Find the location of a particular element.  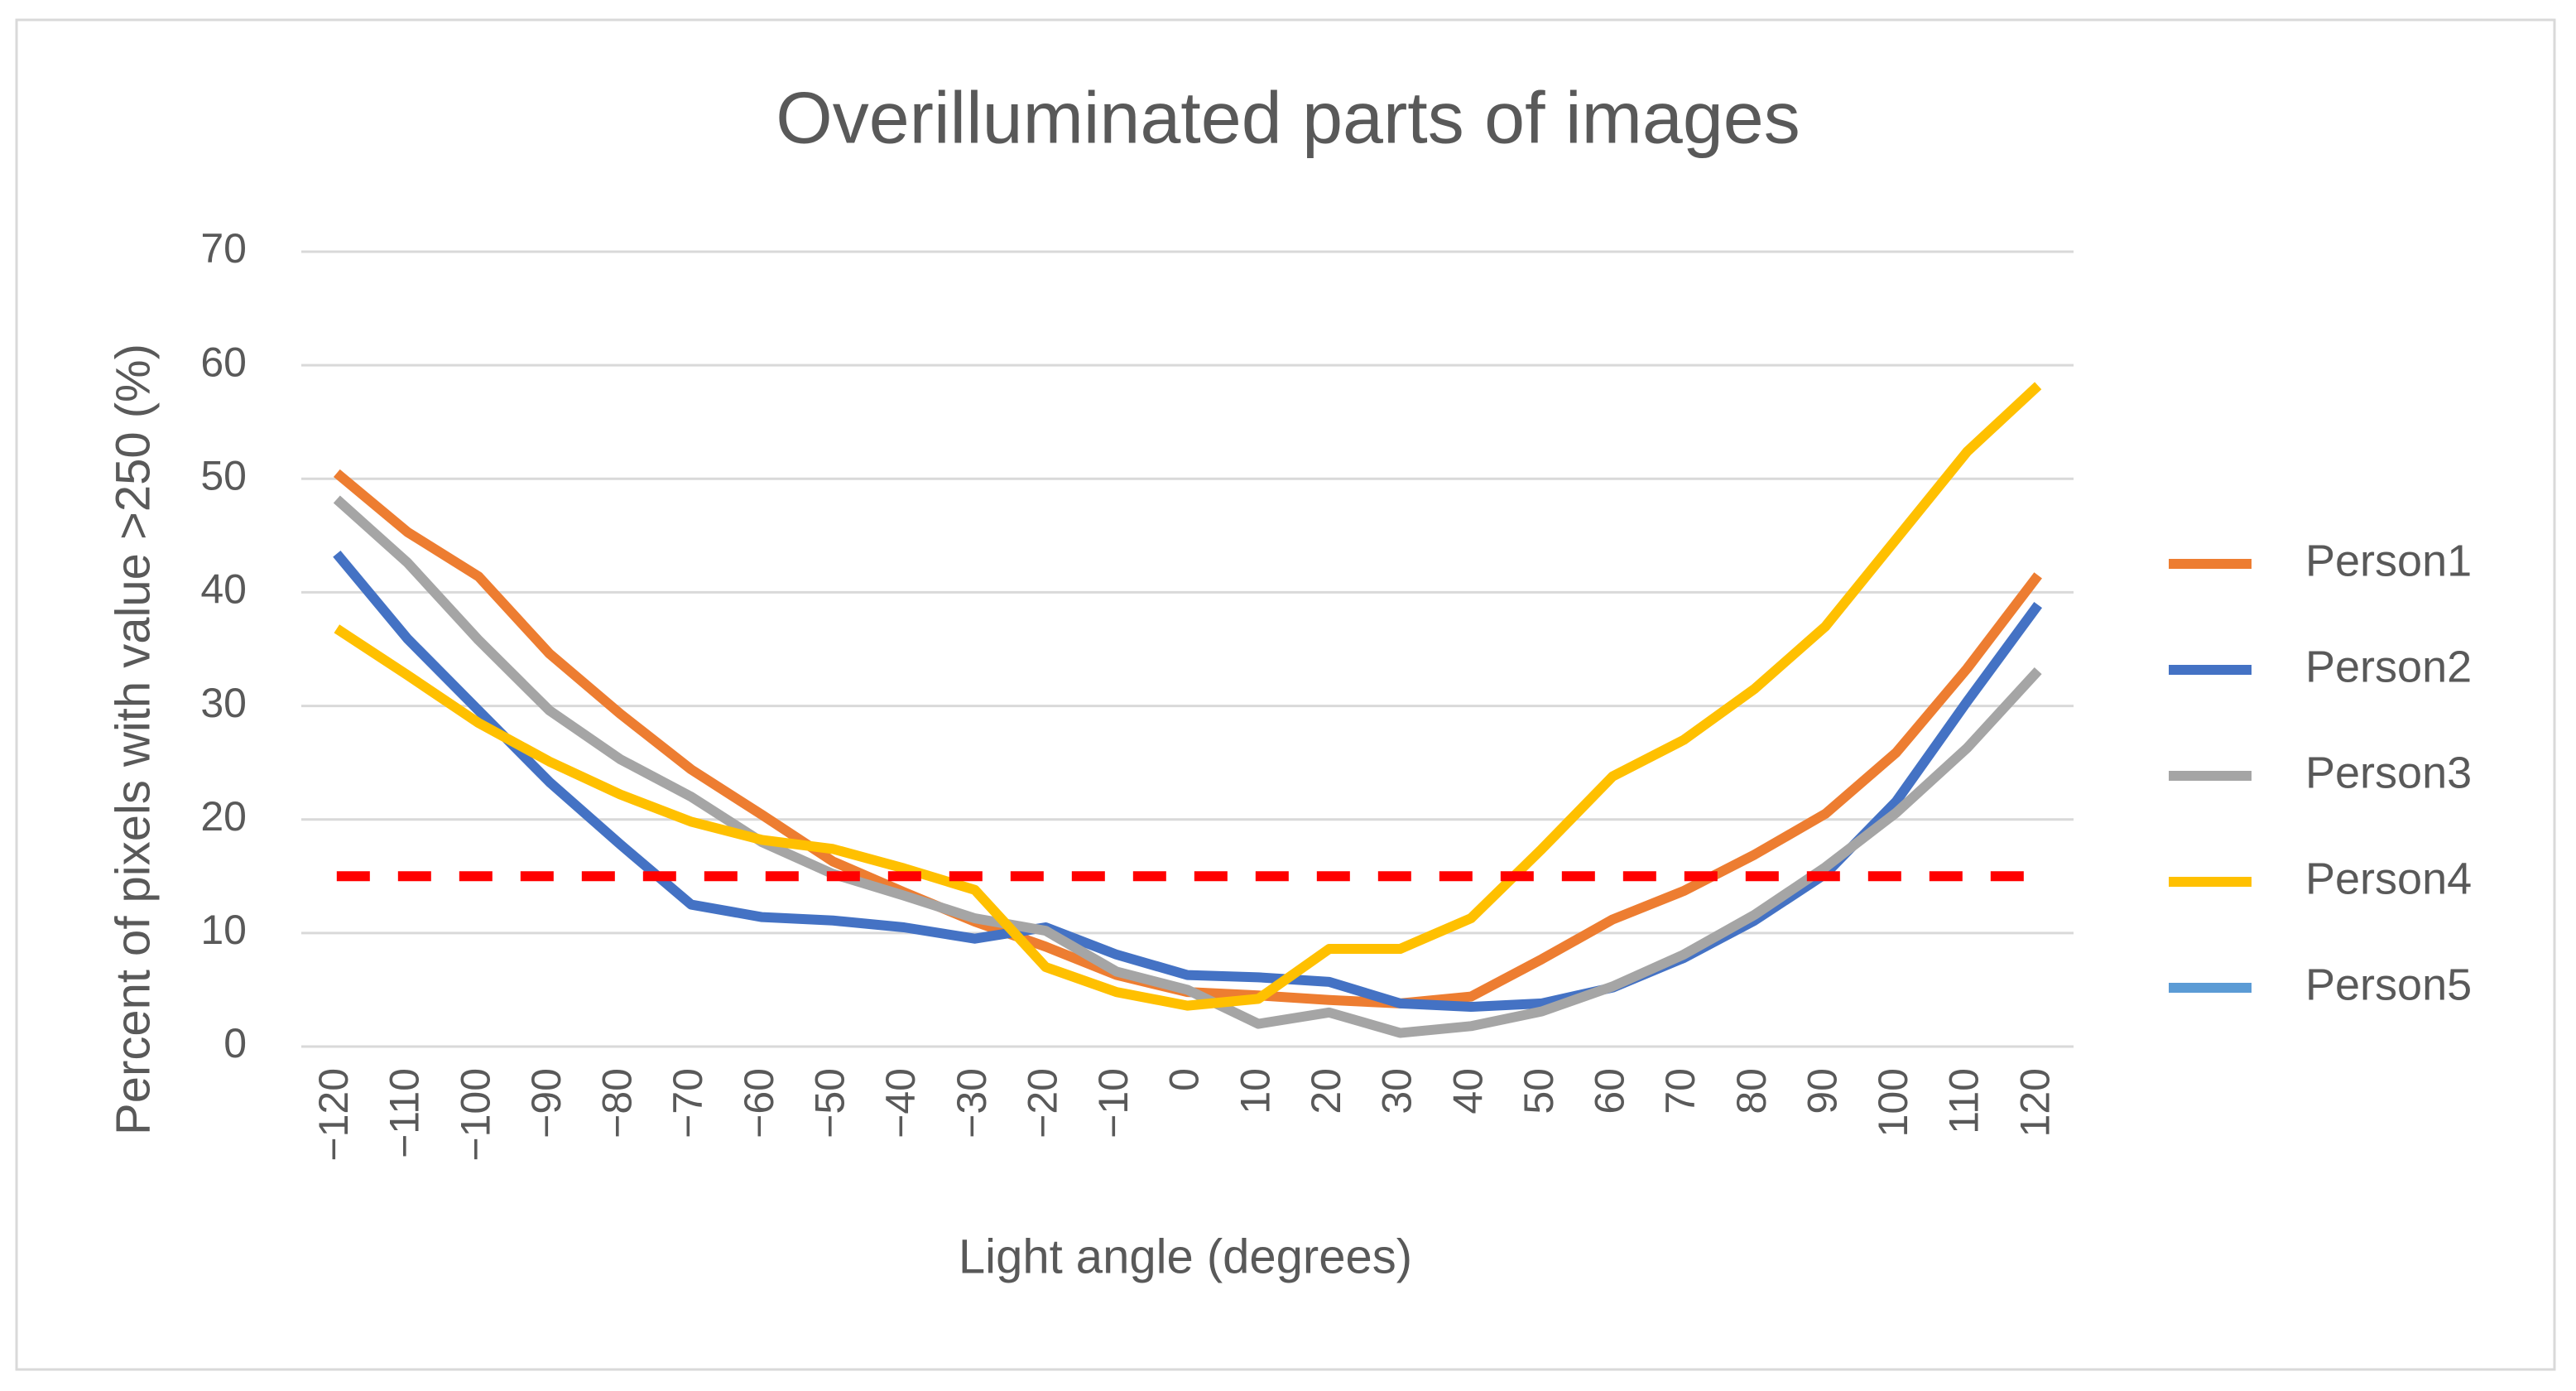

y-tick-label: 60 is located at coordinates (223, 362).